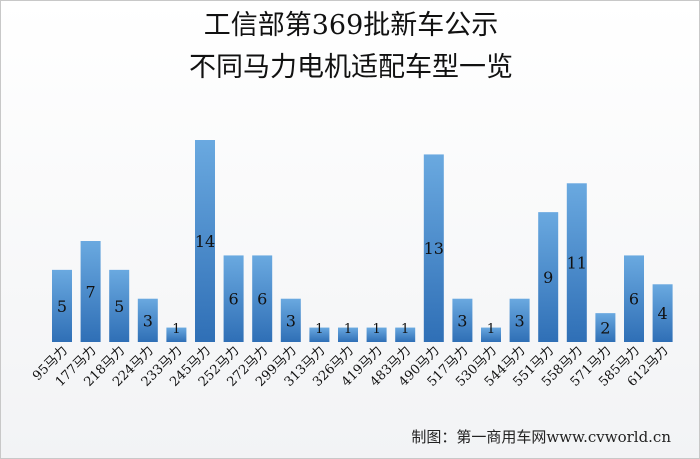 This screenshot has width=700, height=459. What do you see at coordinates (405, 329) in the screenshot?
I see `value-label-483马力: 1` at bounding box center [405, 329].